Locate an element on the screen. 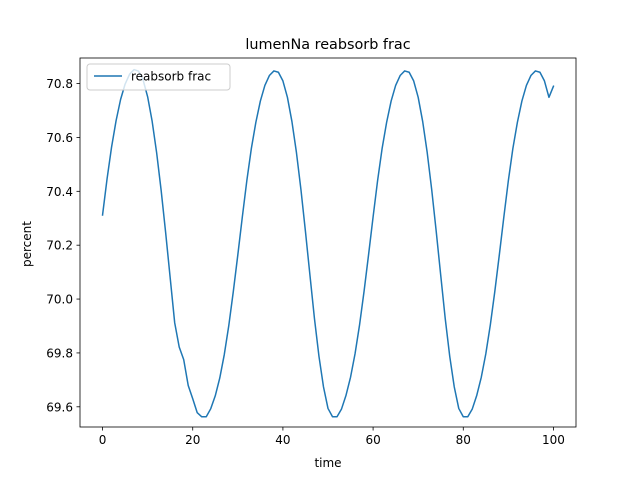 This screenshot has height=480, width=640. y-axis-label: percent is located at coordinates (27, 244).